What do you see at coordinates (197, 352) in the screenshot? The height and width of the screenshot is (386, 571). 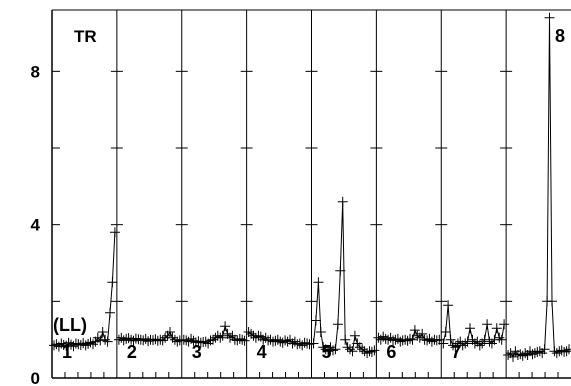 I see `panel-label: 3` at bounding box center [197, 352].